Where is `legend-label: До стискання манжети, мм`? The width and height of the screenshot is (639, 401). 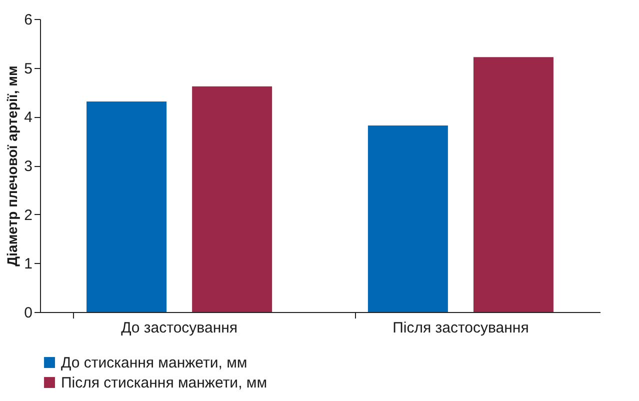 legend-label: До стискання манжети, мм is located at coordinates (154, 363).